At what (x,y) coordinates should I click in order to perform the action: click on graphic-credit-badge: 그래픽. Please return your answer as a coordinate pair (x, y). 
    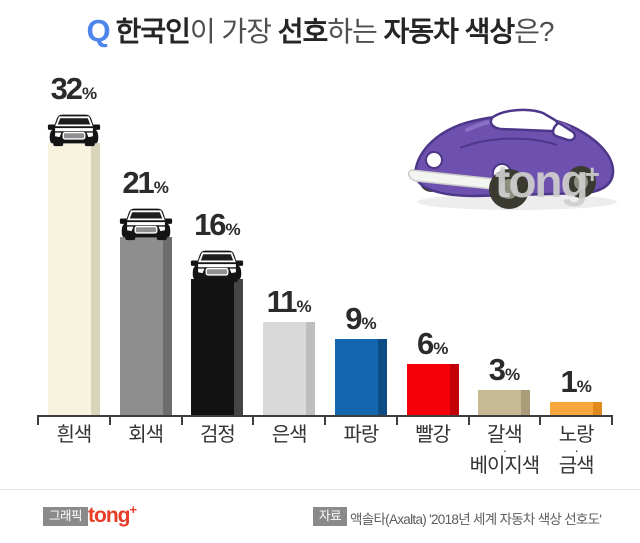
    Looking at the image, I should click on (66, 516).